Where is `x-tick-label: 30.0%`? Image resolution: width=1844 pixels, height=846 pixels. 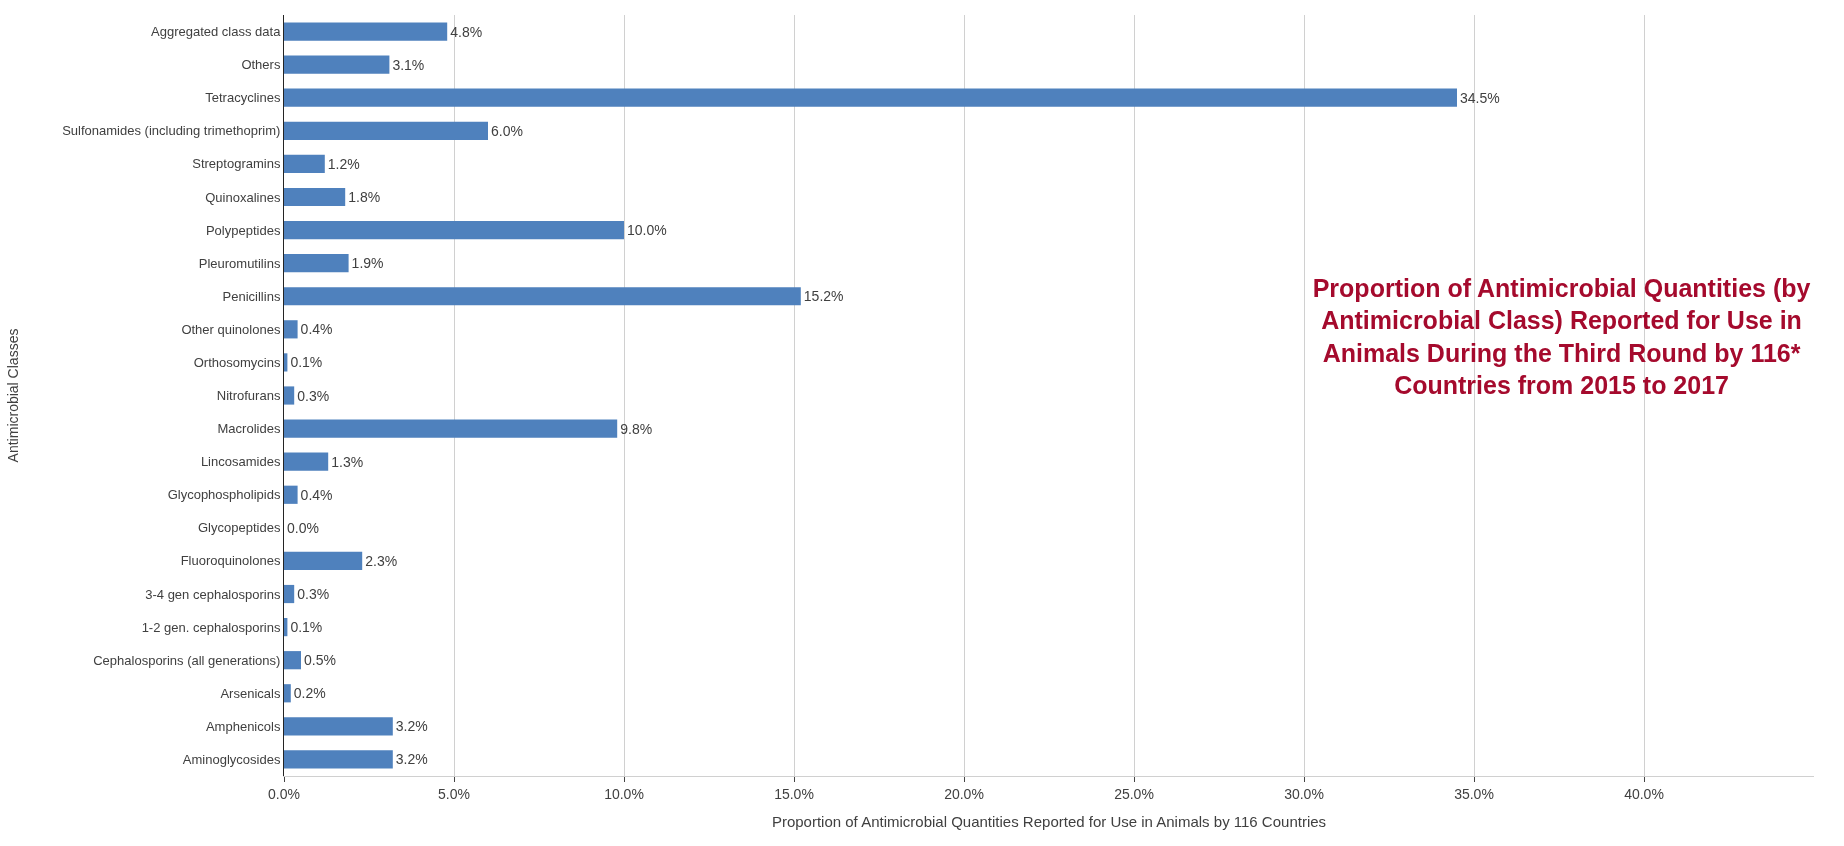 x-tick-label: 30.0% is located at coordinates (1304, 793).